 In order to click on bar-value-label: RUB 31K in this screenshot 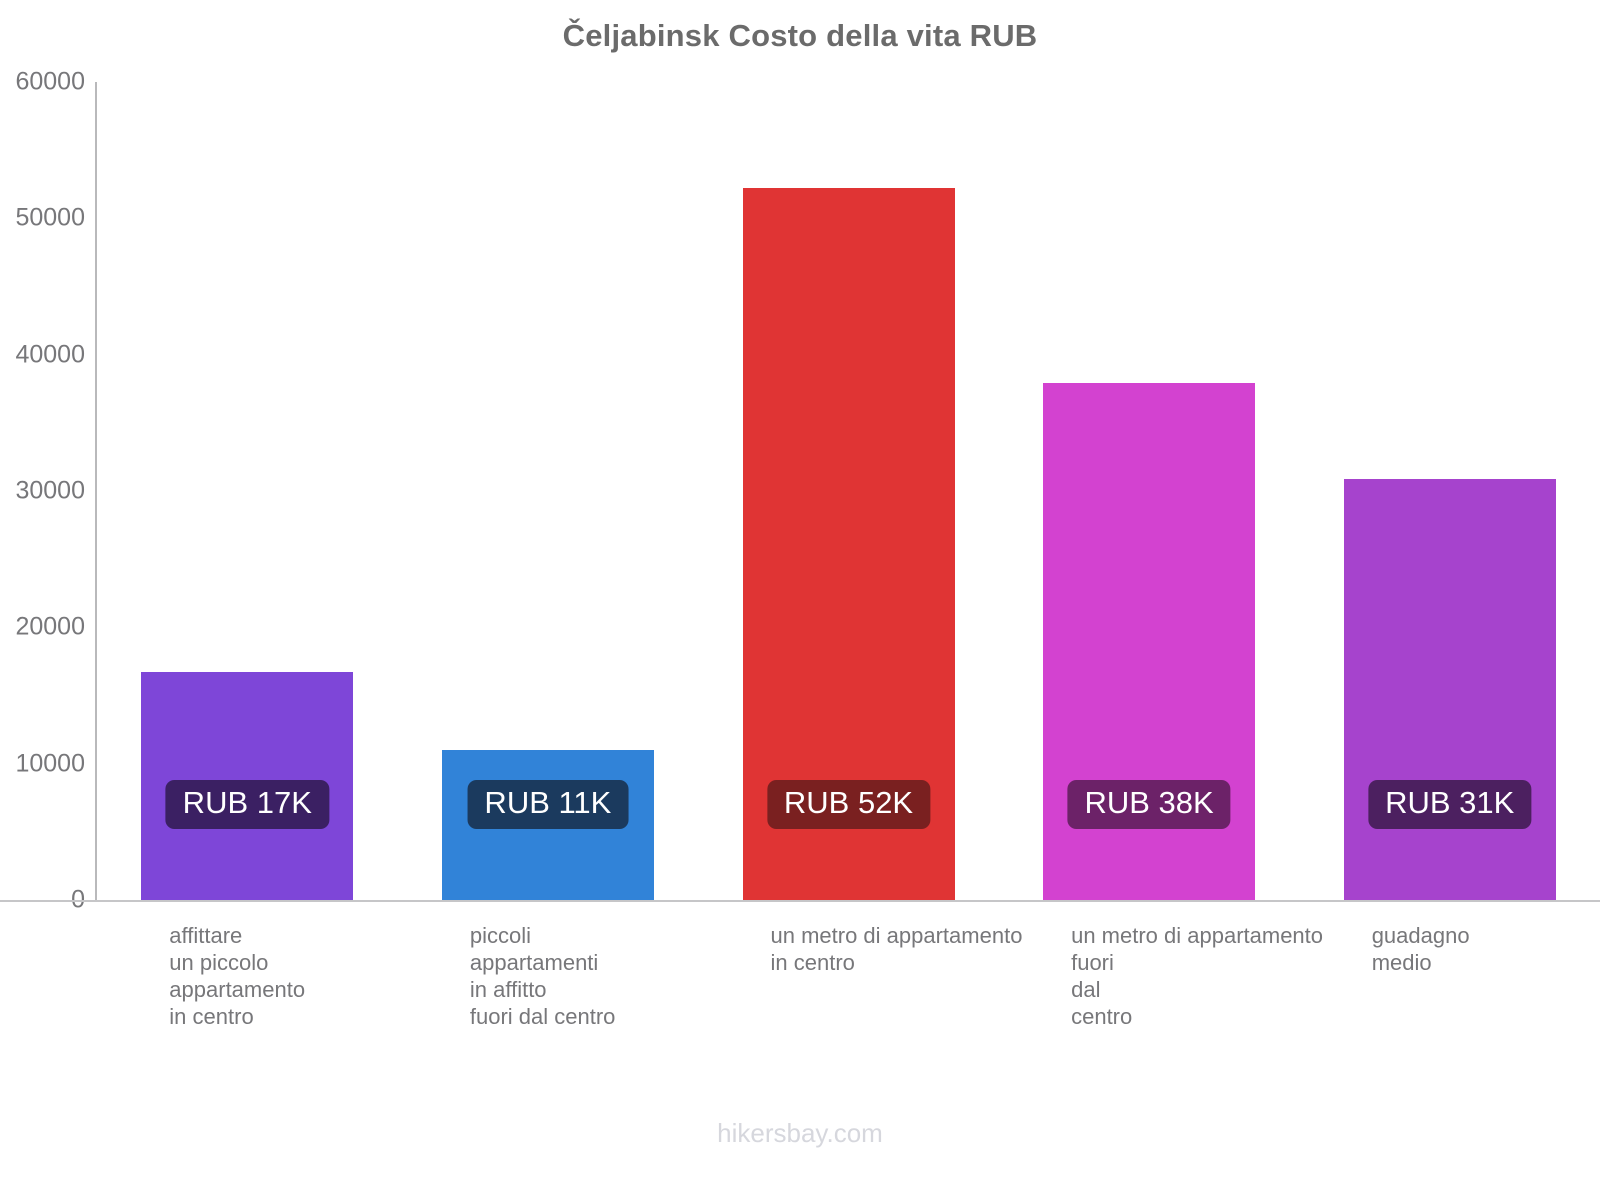, I will do `click(1450, 804)`.